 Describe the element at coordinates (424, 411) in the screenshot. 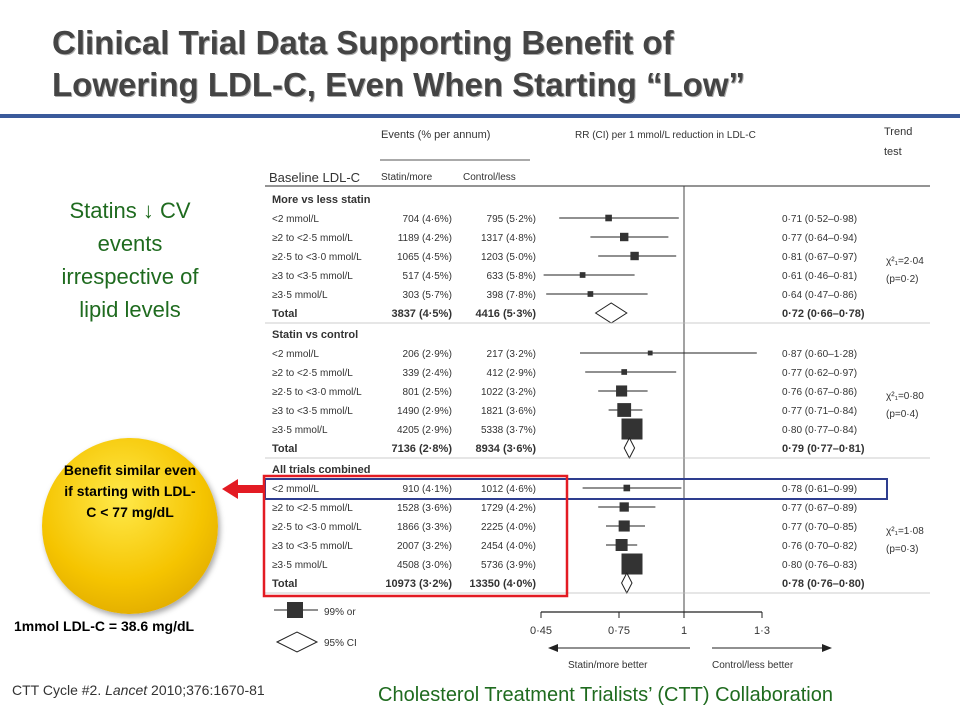

I see `row-statin-events: 1490 (2·9%)` at that location.